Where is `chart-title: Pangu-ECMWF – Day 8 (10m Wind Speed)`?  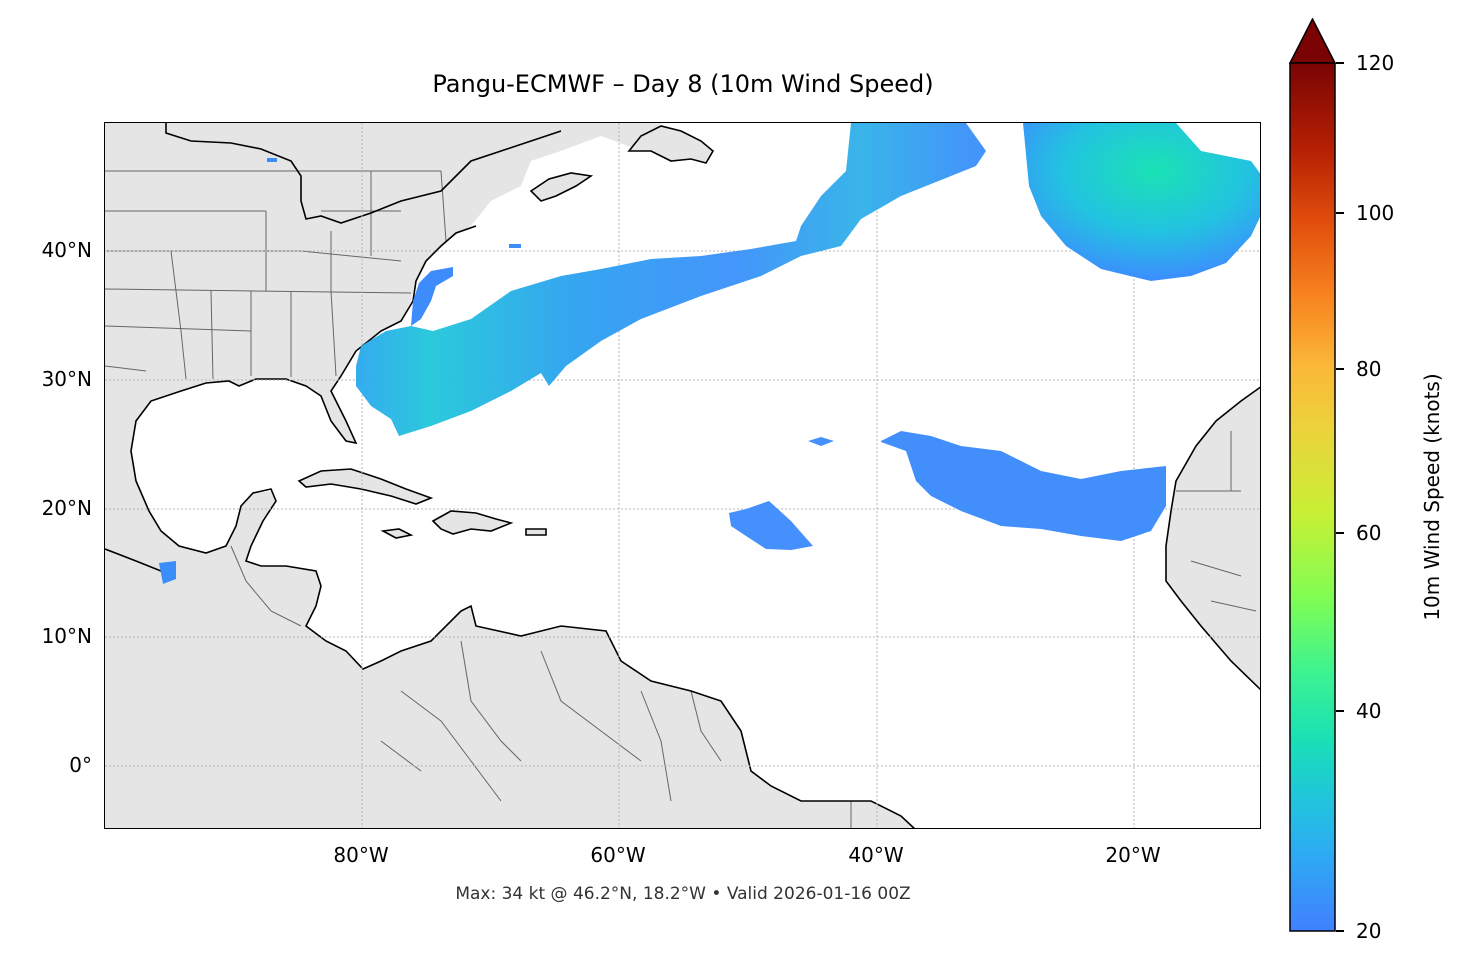
chart-title: Pangu-ECMWF – Day 8 (10m Wind Speed) is located at coordinates (683, 84).